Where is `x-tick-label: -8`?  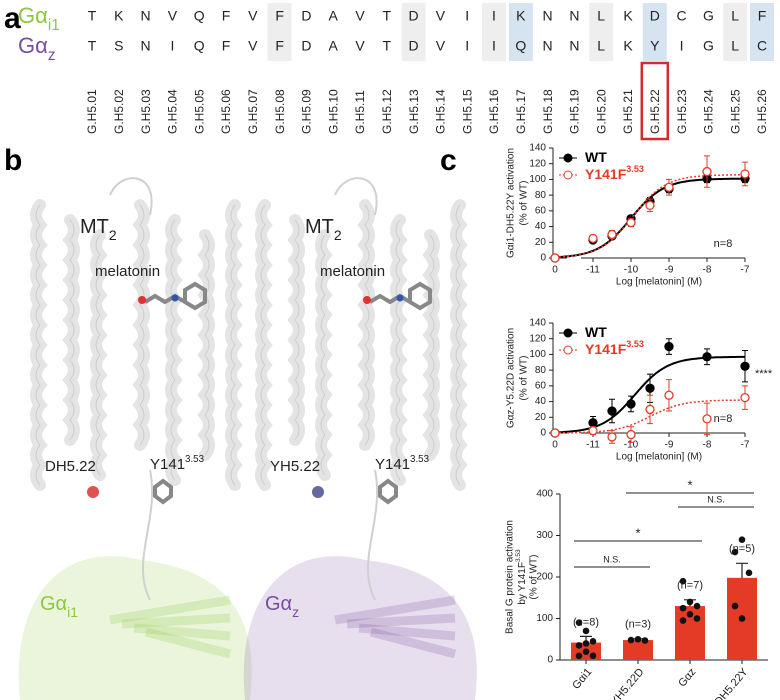
x-tick-label: -8 is located at coordinates (707, 270).